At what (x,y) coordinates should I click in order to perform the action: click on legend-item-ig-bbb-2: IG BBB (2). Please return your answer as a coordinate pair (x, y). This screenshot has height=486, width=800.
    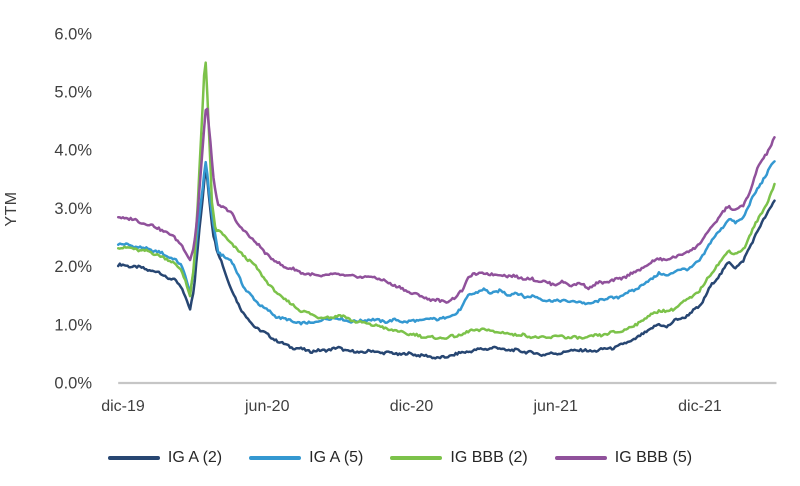
    Looking at the image, I should click on (459, 458).